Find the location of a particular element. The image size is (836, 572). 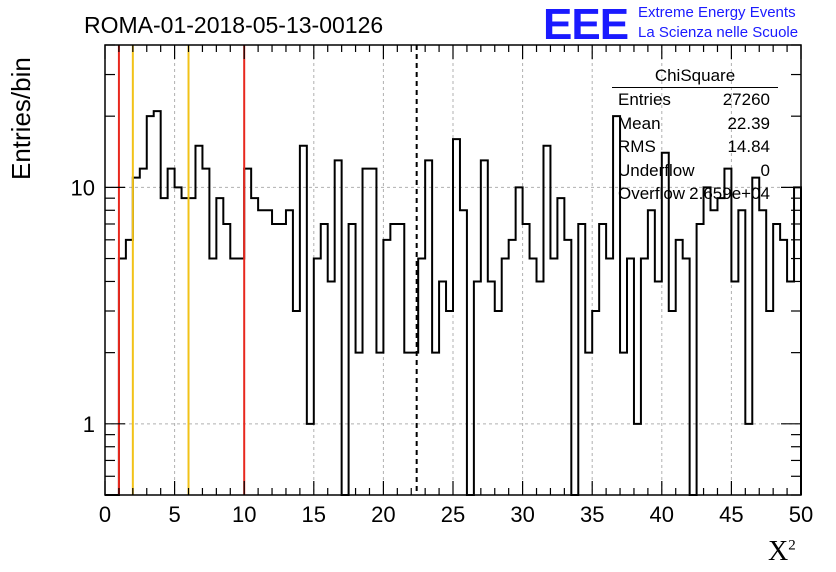

x-tick-label: 25 is located at coordinates (453, 514).